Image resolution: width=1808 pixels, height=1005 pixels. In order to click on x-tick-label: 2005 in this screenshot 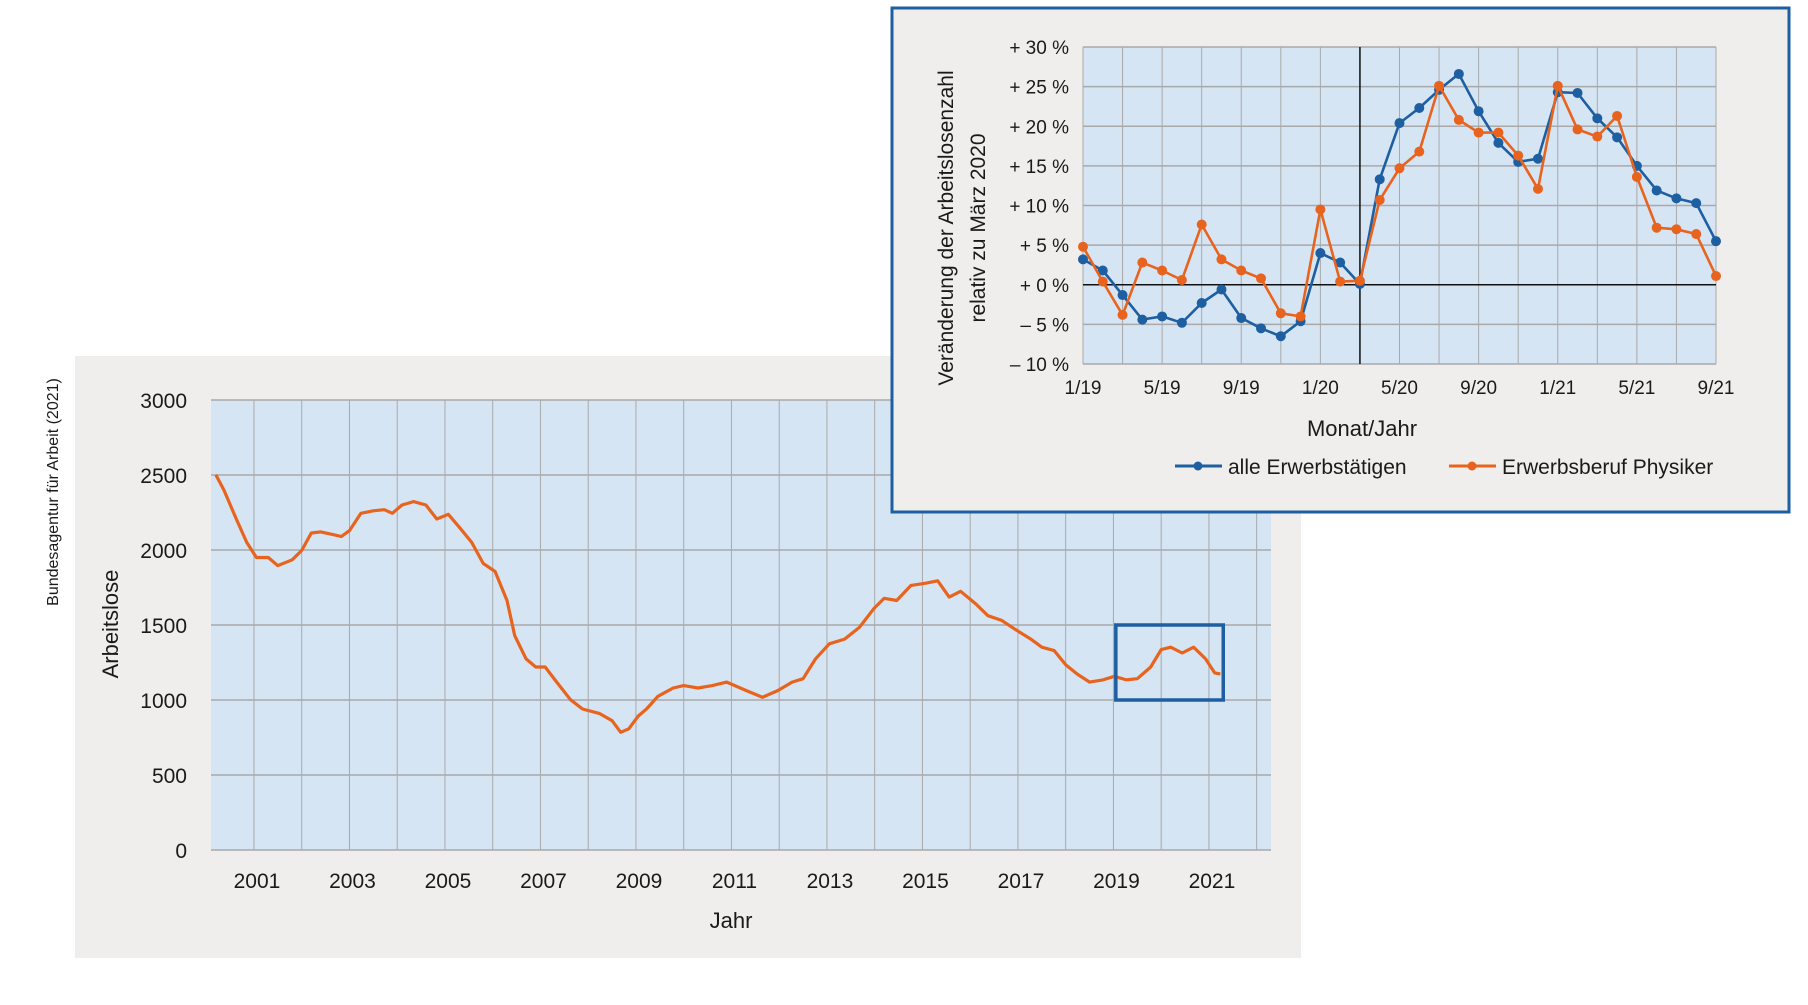, I will do `click(448, 881)`.